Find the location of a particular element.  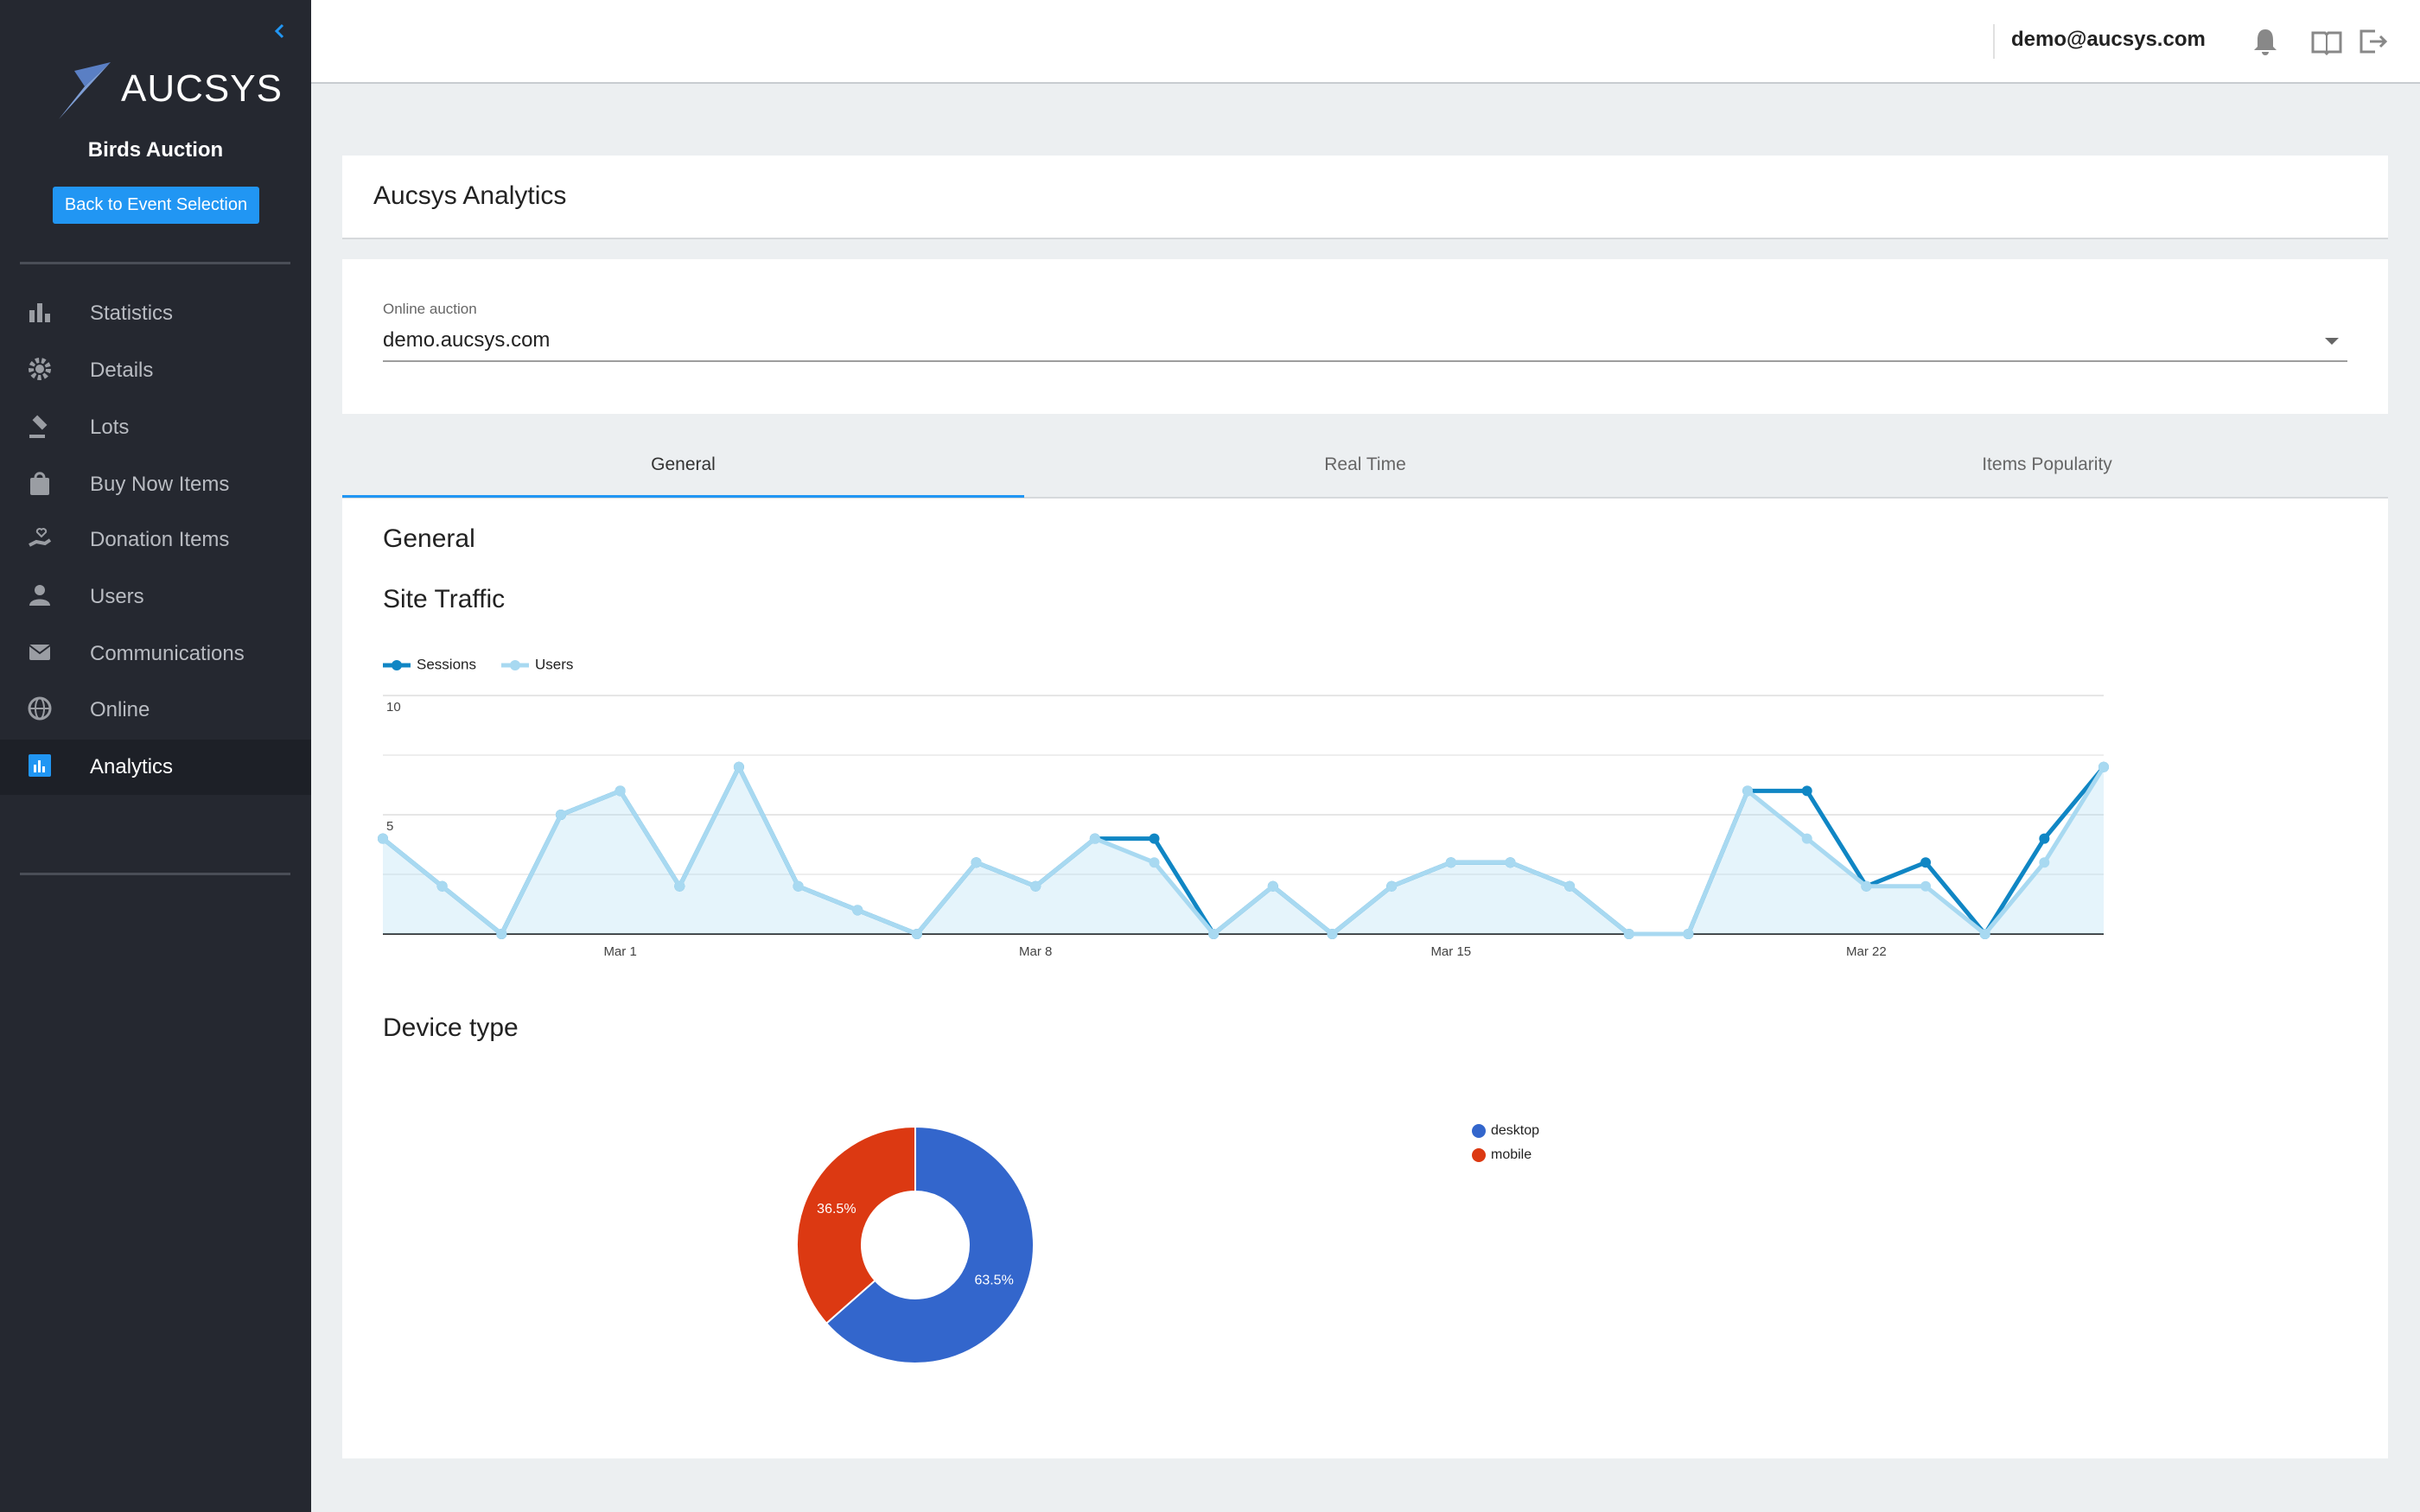

logout-icon is located at coordinates (2373, 41).